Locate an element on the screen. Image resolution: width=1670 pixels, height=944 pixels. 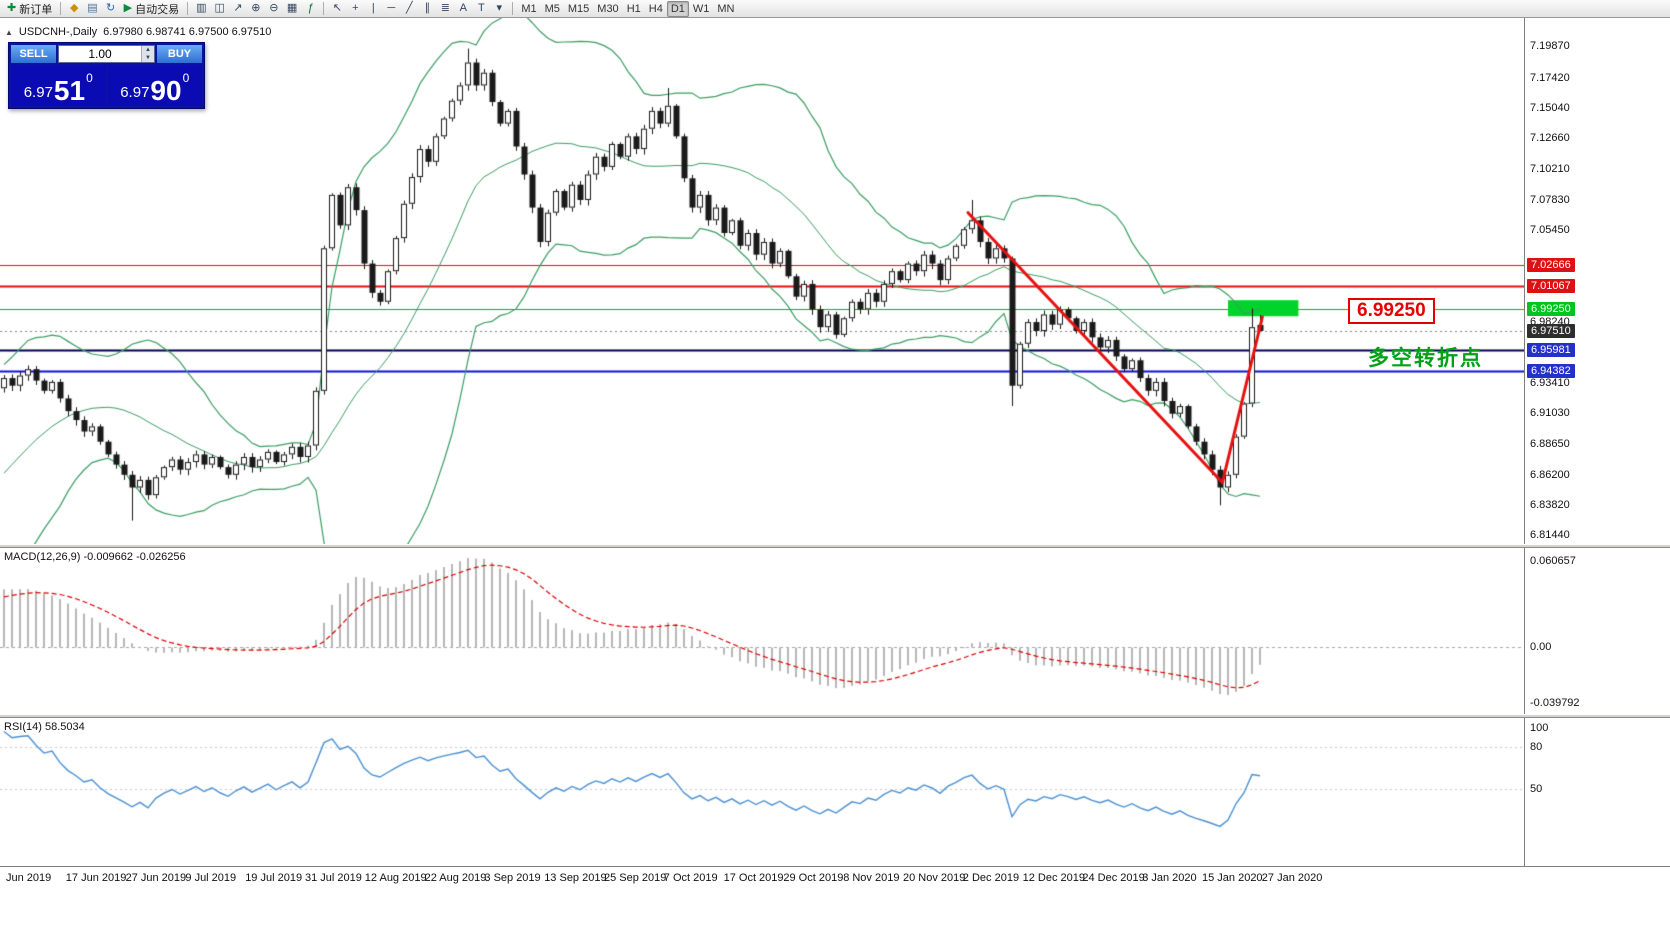
volume-input is located at coordinates (100, 54).